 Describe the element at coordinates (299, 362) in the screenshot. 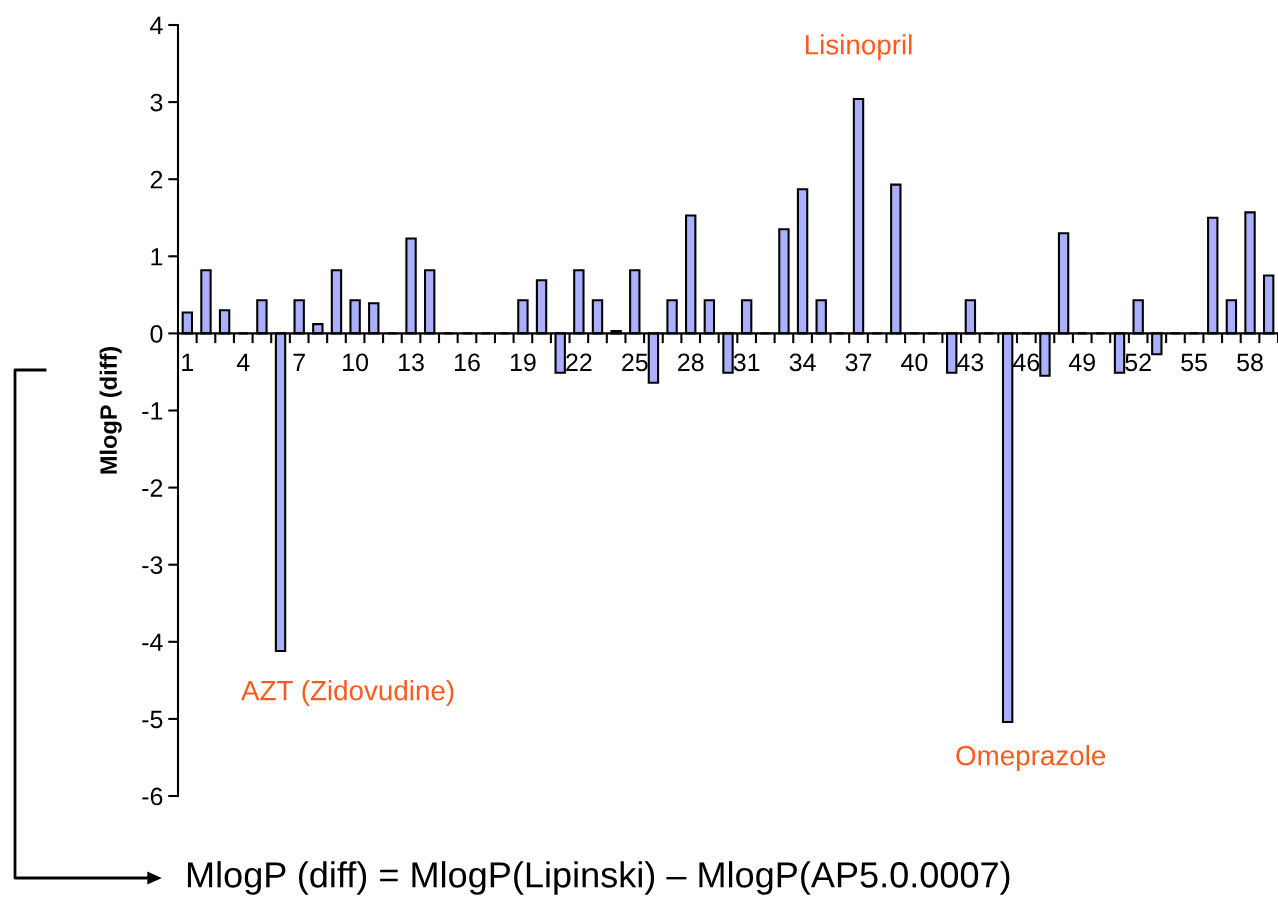

I see `x-tick-label: 7` at that location.